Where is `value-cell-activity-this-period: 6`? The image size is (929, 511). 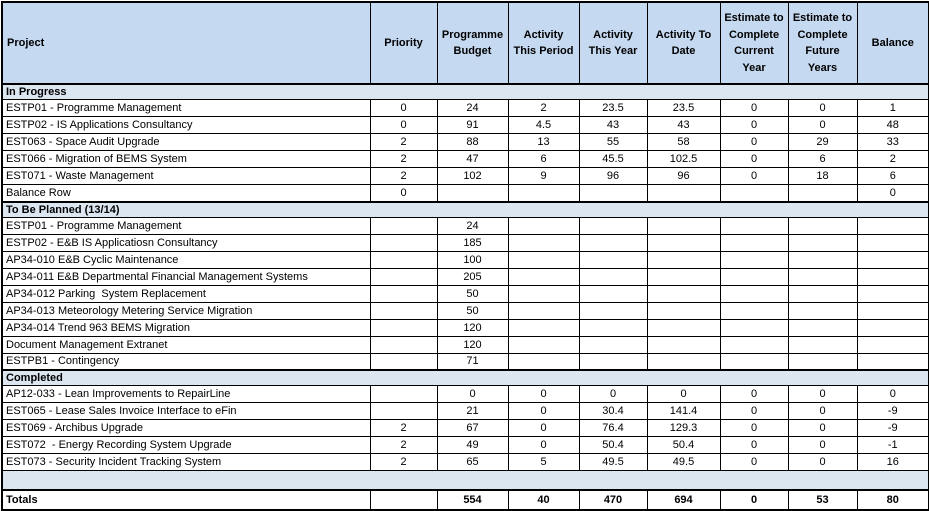 value-cell-activity-this-period: 6 is located at coordinates (543, 159).